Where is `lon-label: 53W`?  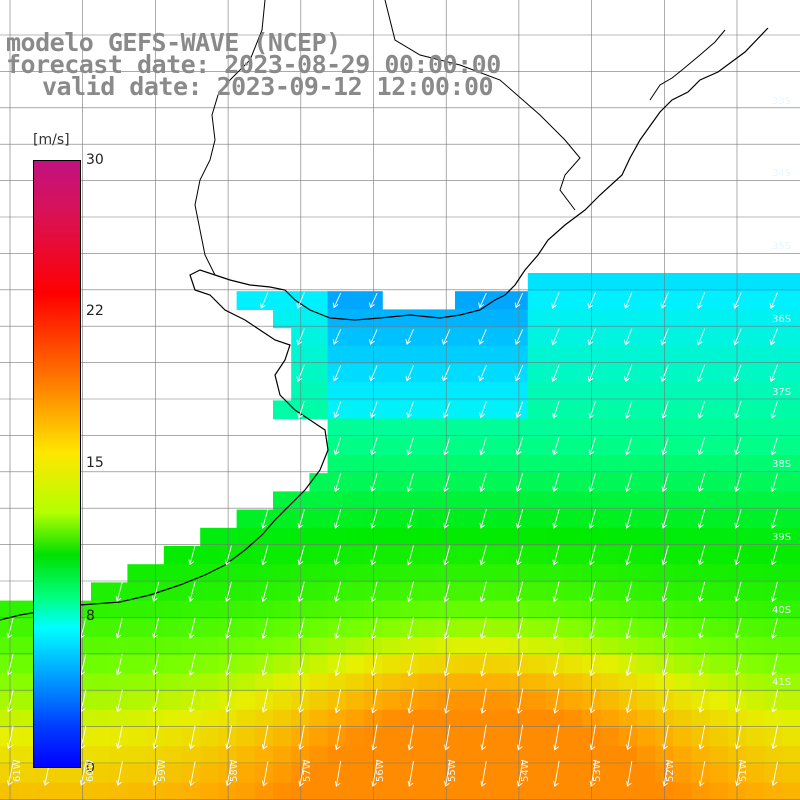
lon-label: 53W is located at coordinates (597, 770).